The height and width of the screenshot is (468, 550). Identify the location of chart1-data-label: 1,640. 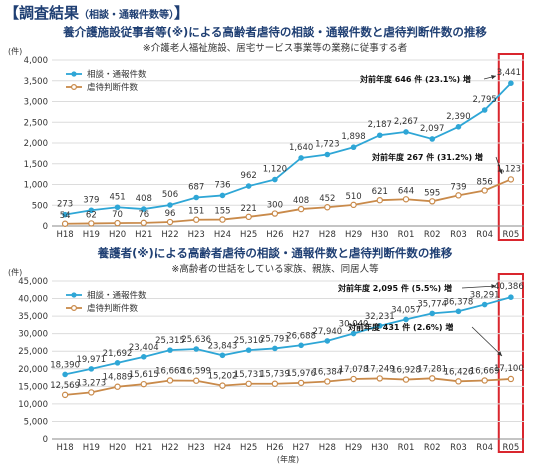
(301, 148).